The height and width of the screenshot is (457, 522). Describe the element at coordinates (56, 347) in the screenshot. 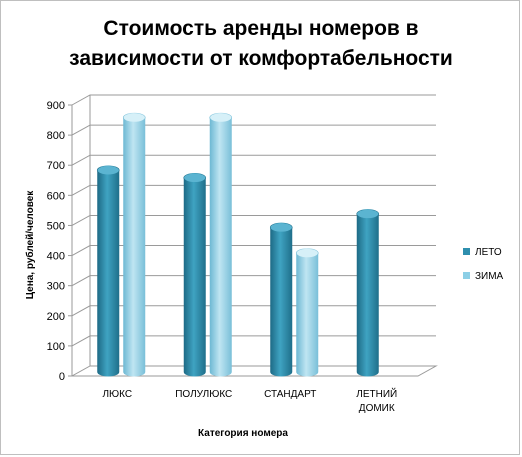

I see `y-tick-label: 100` at that location.